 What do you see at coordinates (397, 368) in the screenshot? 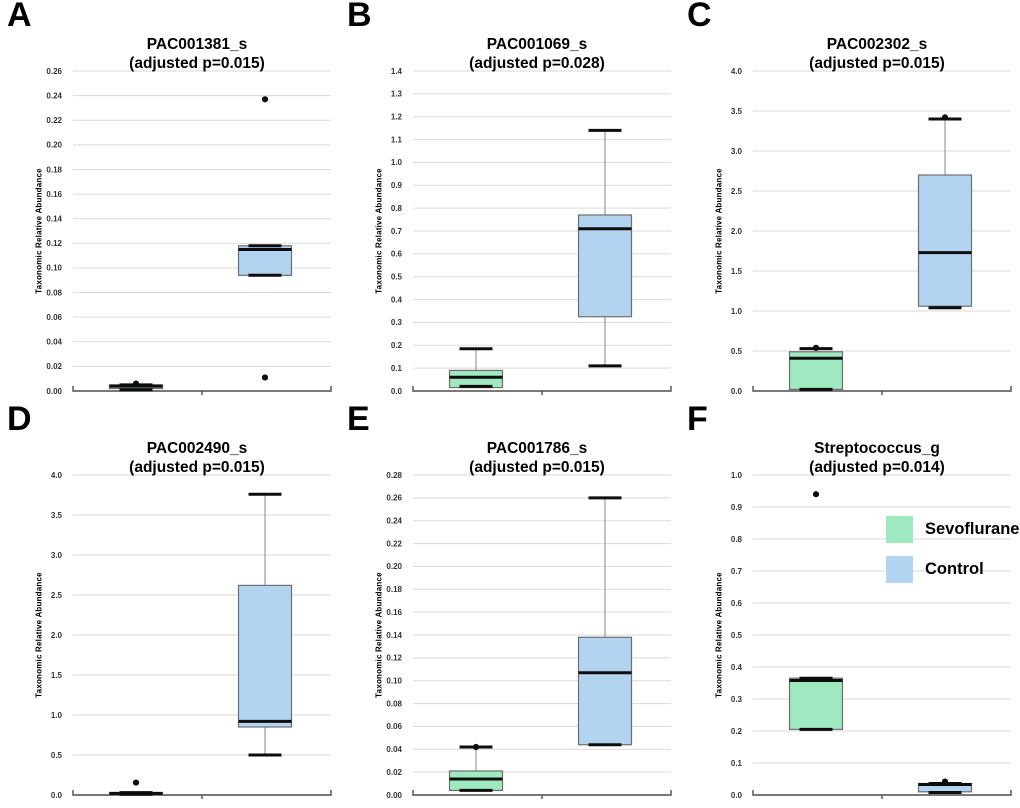
I see `y-tick-label: 0.1` at bounding box center [397, 368].